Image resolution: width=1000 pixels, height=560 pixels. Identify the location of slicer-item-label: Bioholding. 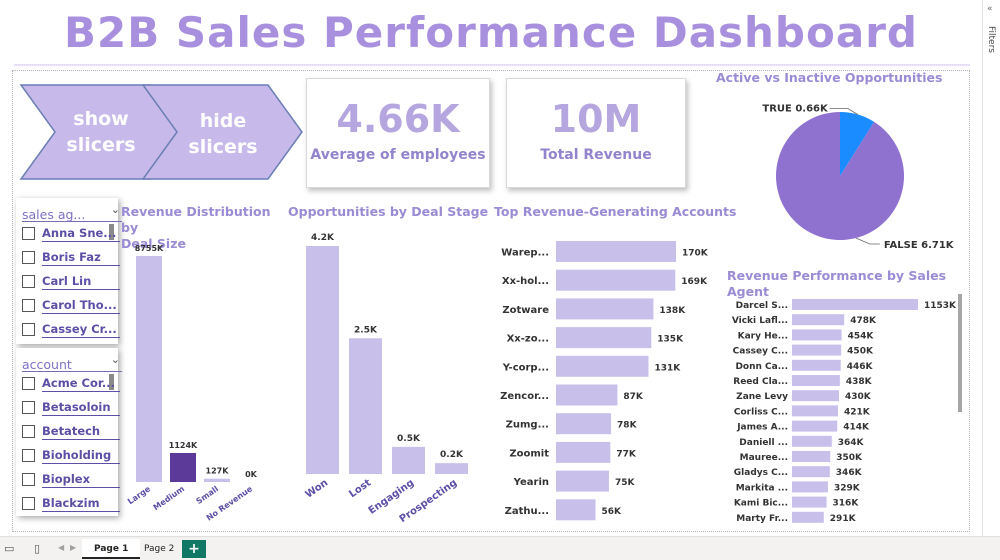
(81, 455).